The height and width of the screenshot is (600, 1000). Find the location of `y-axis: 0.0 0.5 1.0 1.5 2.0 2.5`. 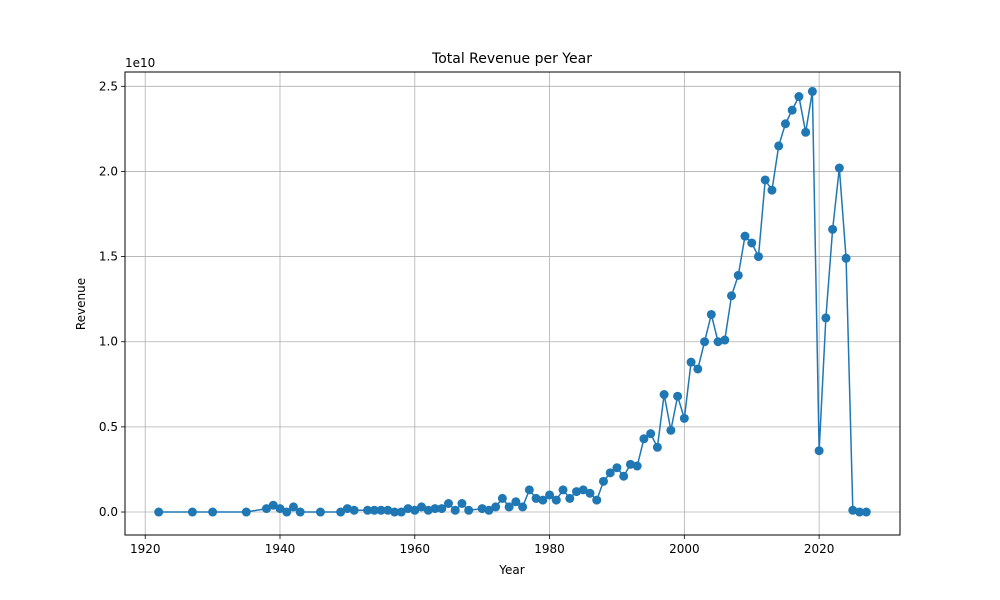

y-axis: 0.0 0.5 1.0 1.5 2.0 2.5 is located at coordinates (112, 299).